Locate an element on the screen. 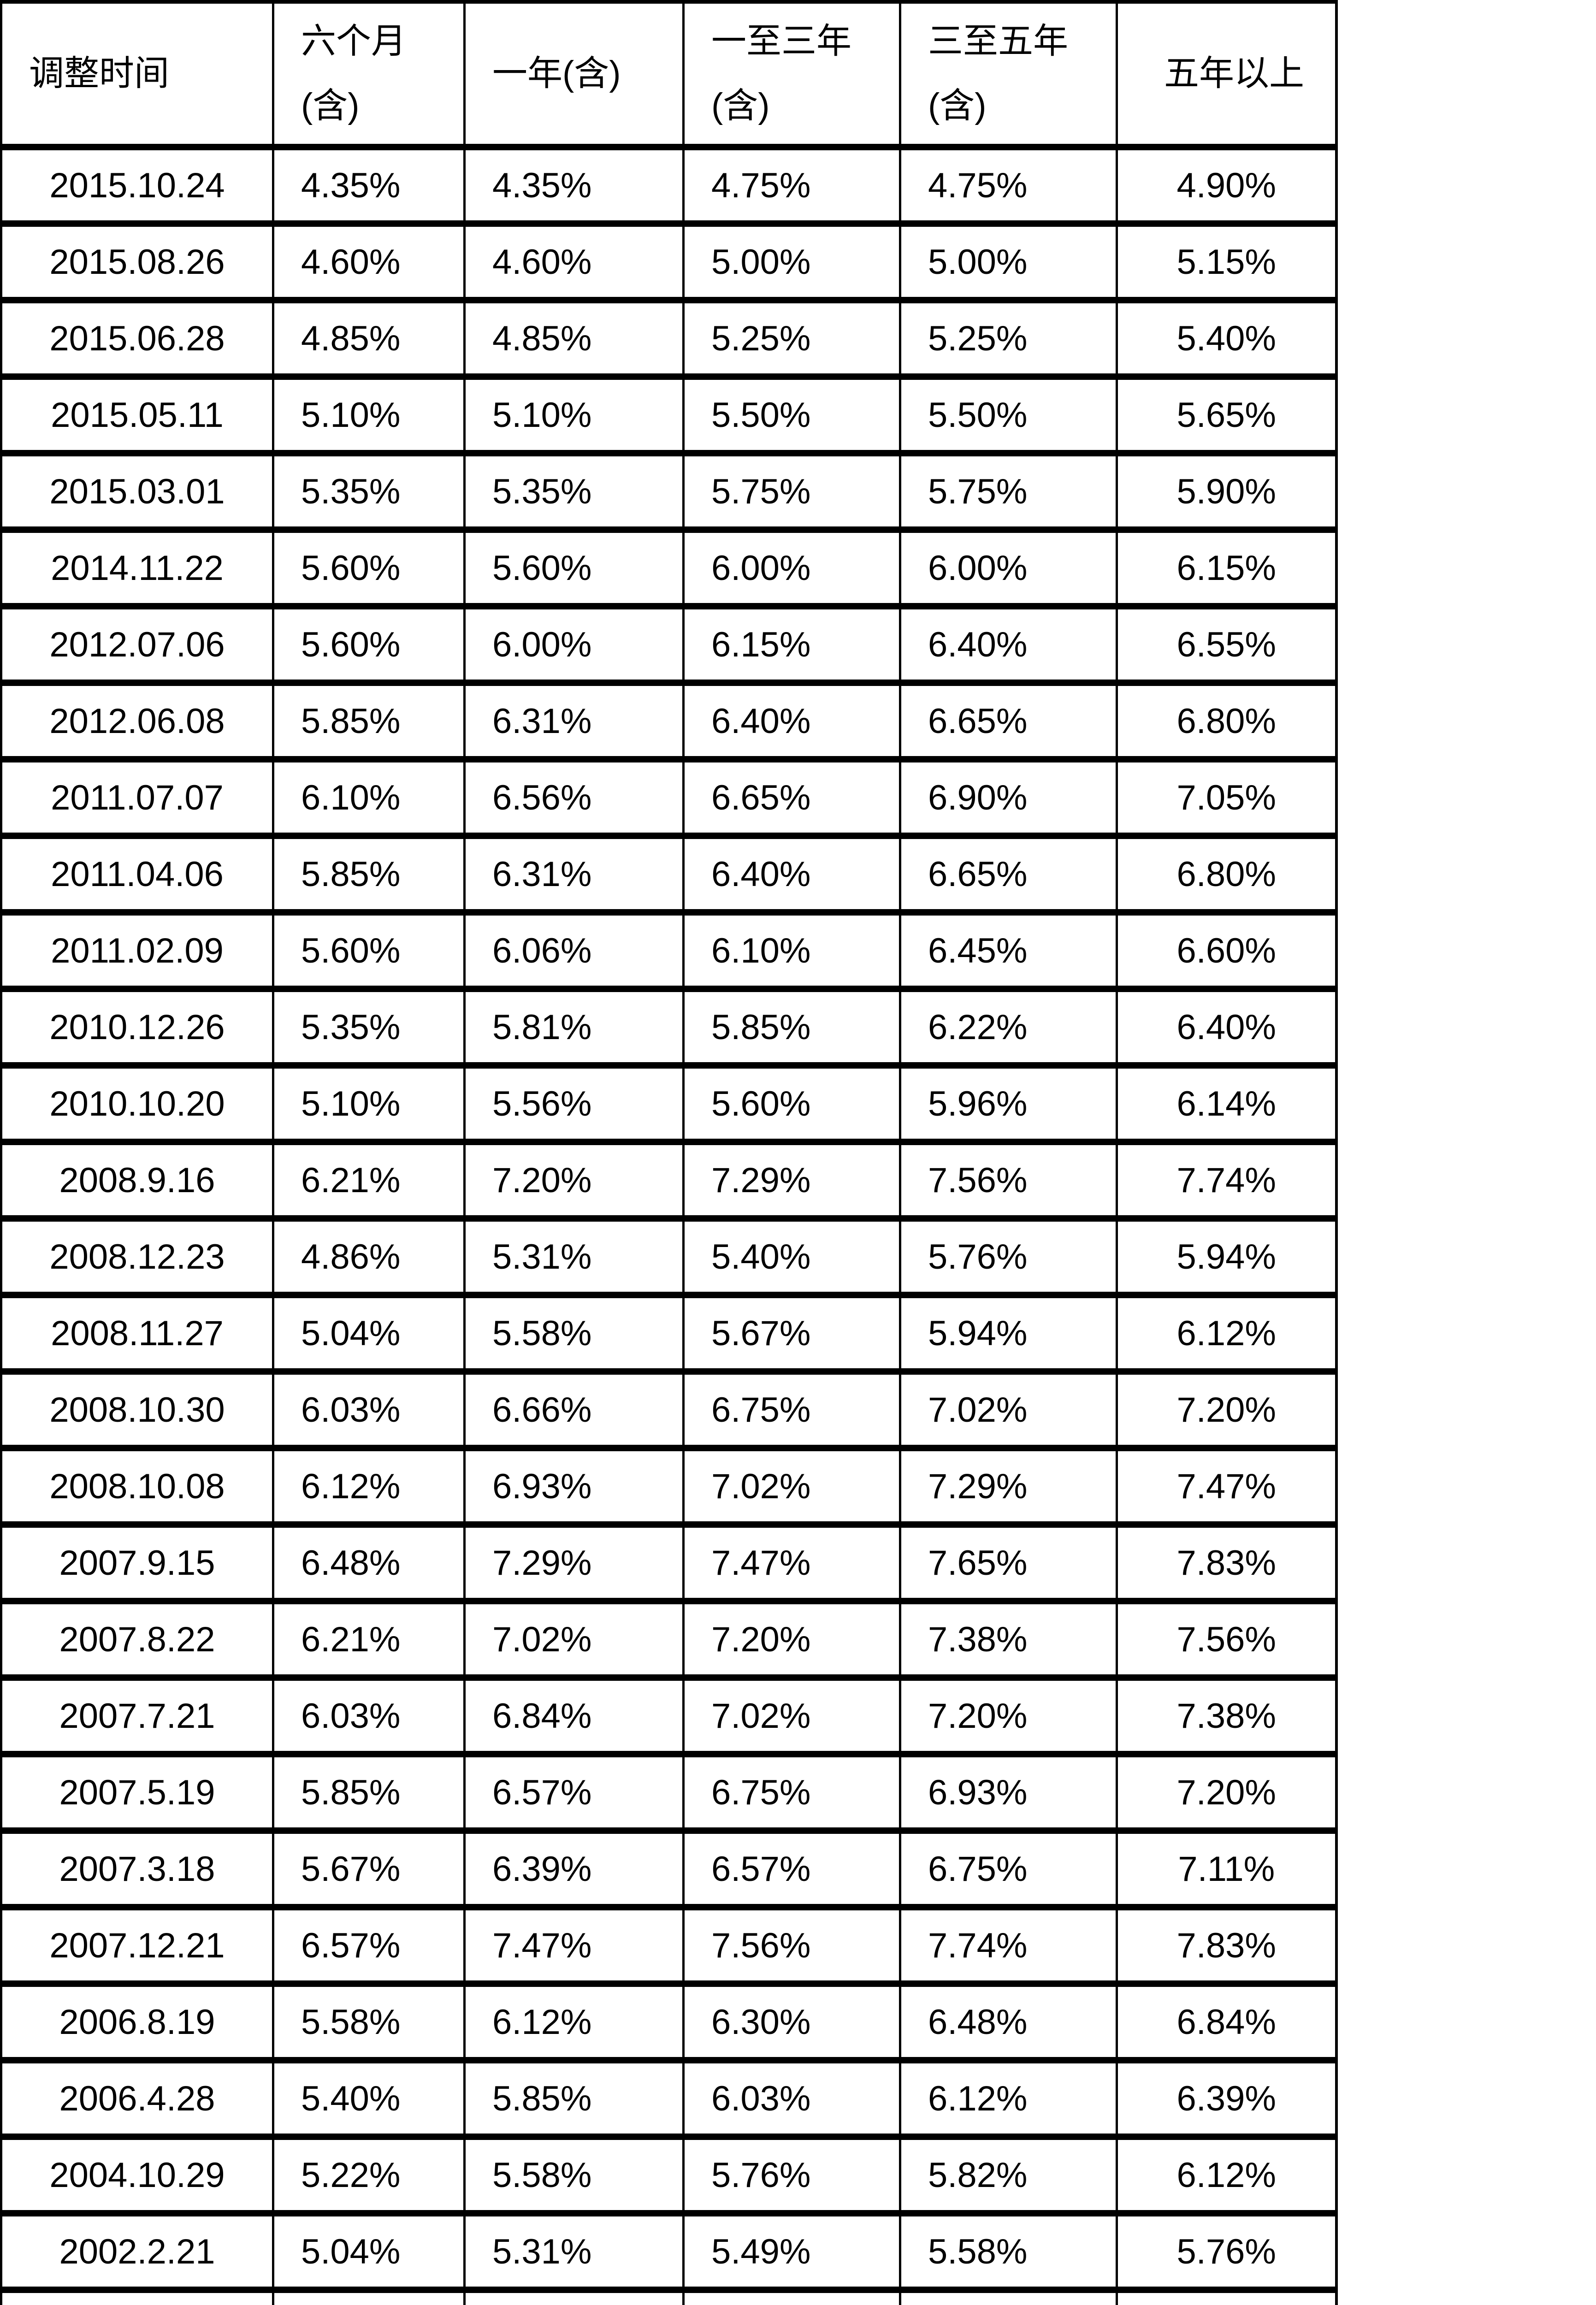 The image size is (1596, 2305). header-line: (含) is located at coordinates (957, 106).